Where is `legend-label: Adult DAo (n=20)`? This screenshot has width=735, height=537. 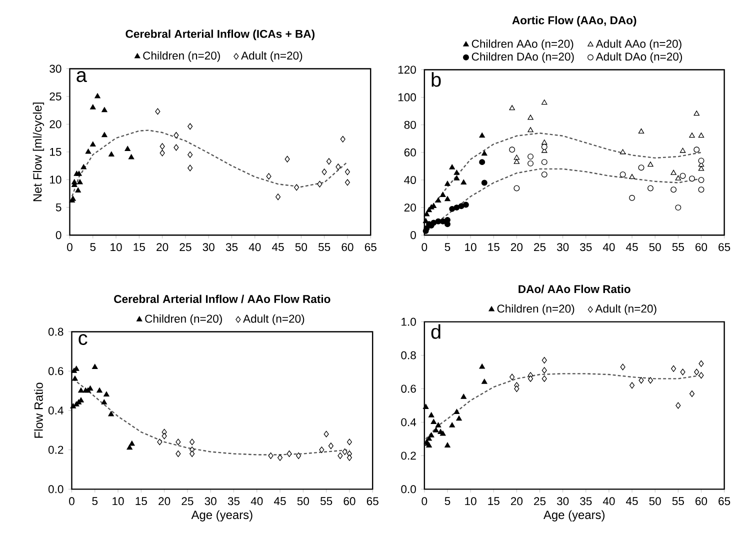
legend-label: Adult DAo (n=20) is located at coordinates (639, 57).